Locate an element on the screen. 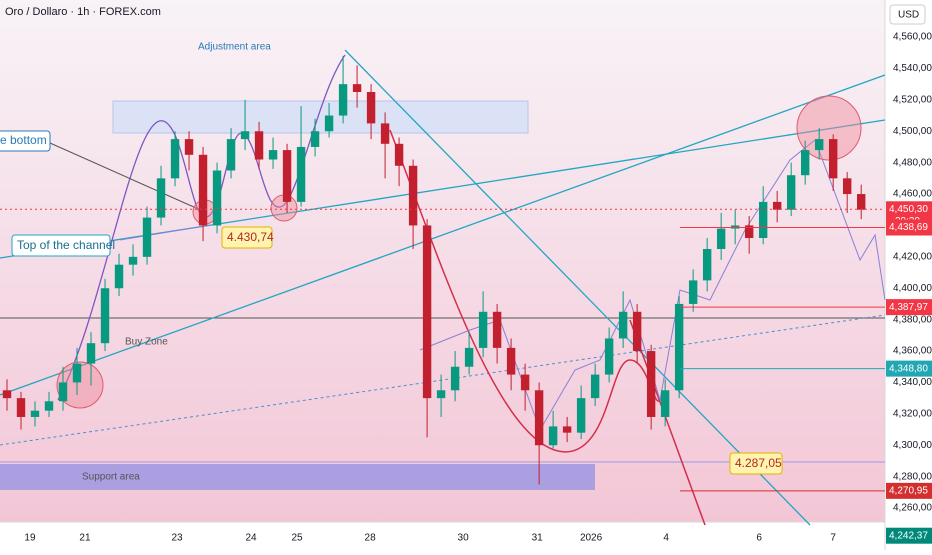 This screenshot has width=932, height=555. y-tick-label: 4,380,00 is located at coordinates (912, 319).